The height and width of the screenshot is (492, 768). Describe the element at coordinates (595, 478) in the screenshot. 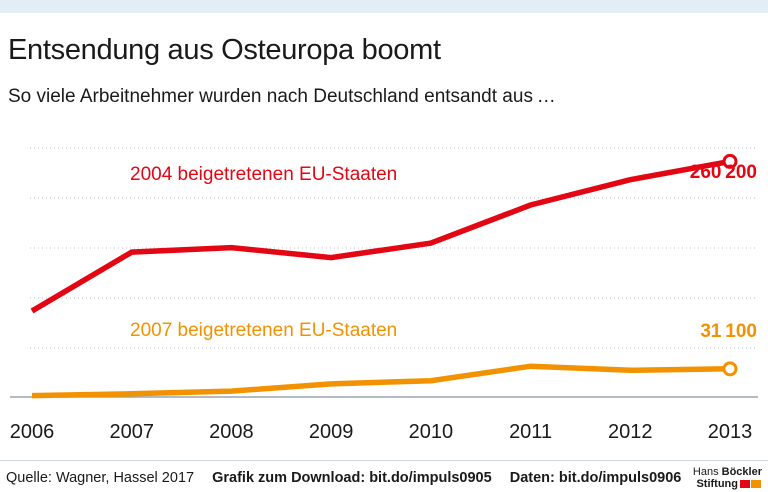

I see `footer-data-link: Daten: bit.do/impuls0906` at that location.